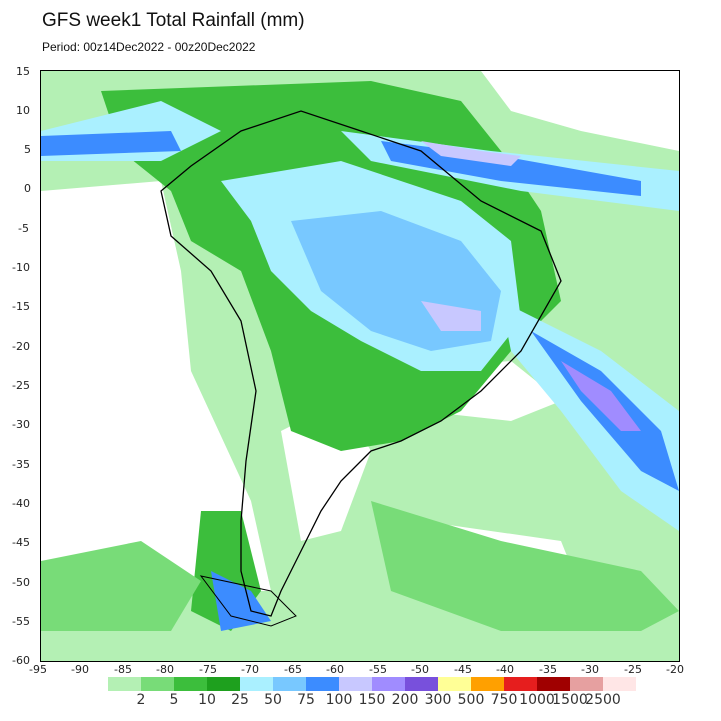 Image resolution: width=721 pixels, height=721 pixels. What do you see at coordinates (174, 700) in the screenshot?
I see `legend-label: 5` at bounding box center [174, 700].